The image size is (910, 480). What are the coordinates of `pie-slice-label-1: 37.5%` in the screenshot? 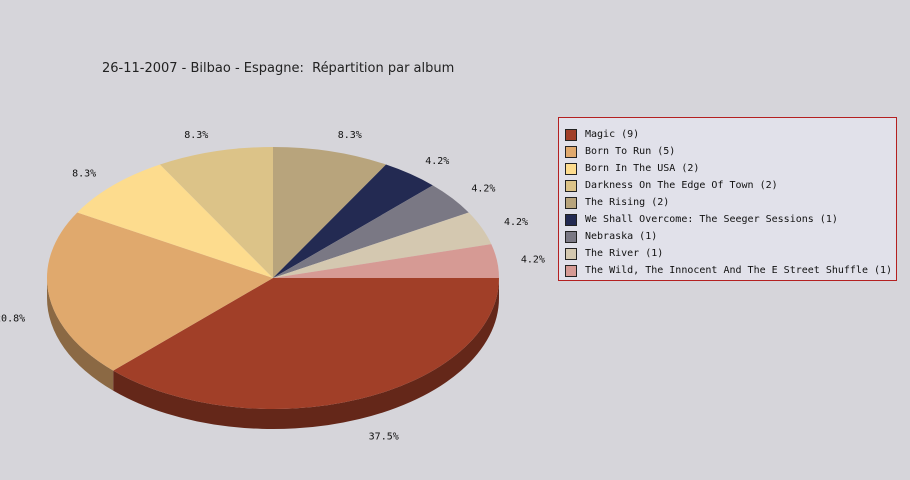 It's located at (384, 437).